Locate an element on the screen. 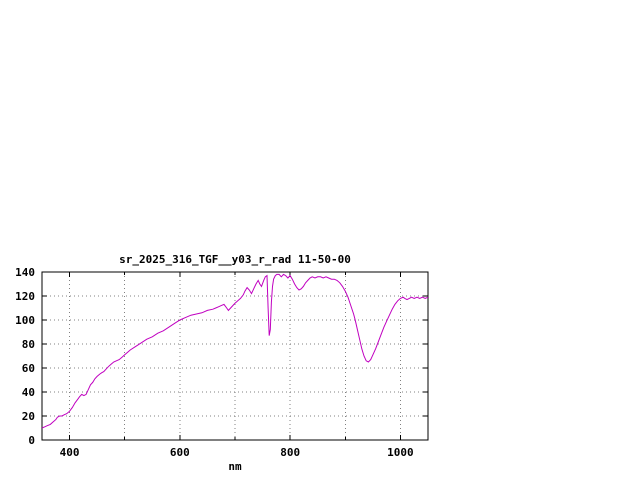 Image resolution: width=640 pixels, height=480 pixels. y-tick-label: 140 is located at coordinates (25, 272).